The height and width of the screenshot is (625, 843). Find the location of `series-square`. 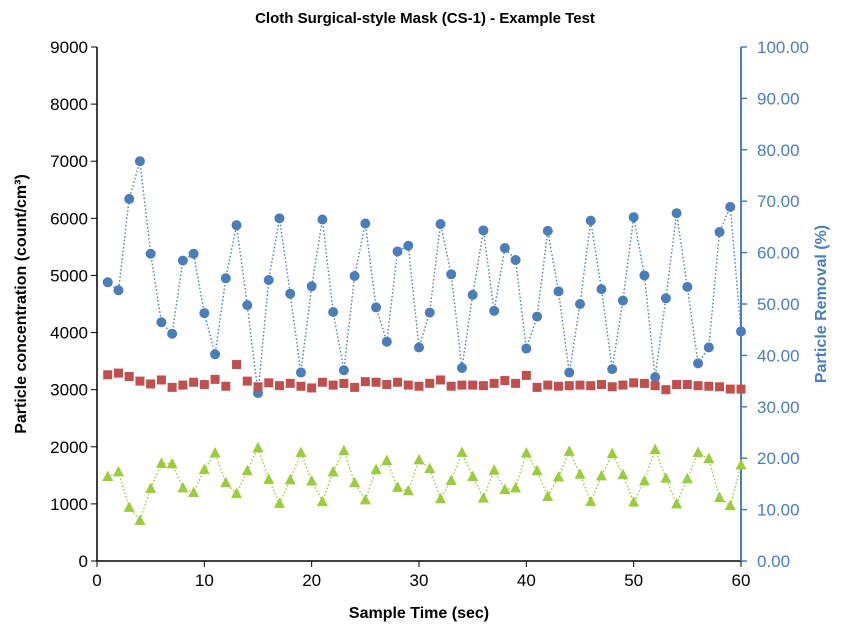

series-square is located at coordinates (424, 377).